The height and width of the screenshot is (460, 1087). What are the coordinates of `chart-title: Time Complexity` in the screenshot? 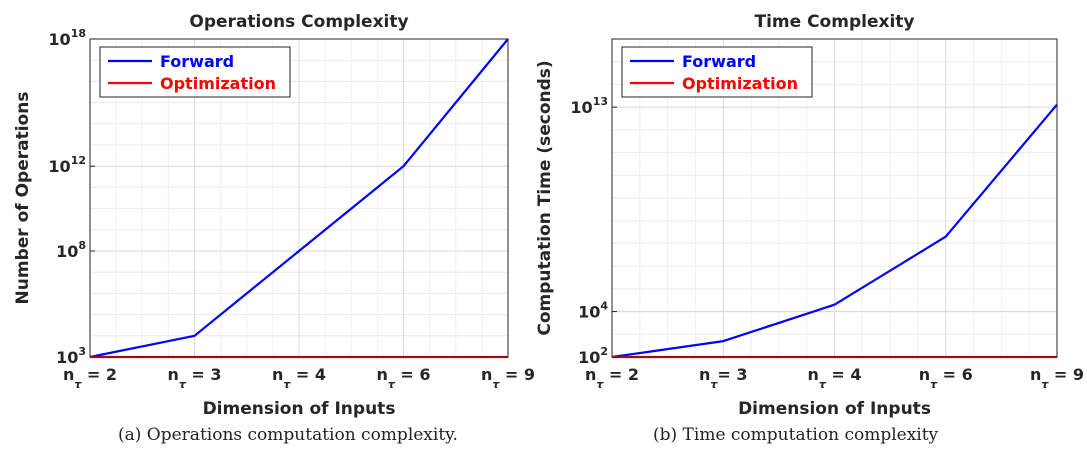 It's located at (835, 22).